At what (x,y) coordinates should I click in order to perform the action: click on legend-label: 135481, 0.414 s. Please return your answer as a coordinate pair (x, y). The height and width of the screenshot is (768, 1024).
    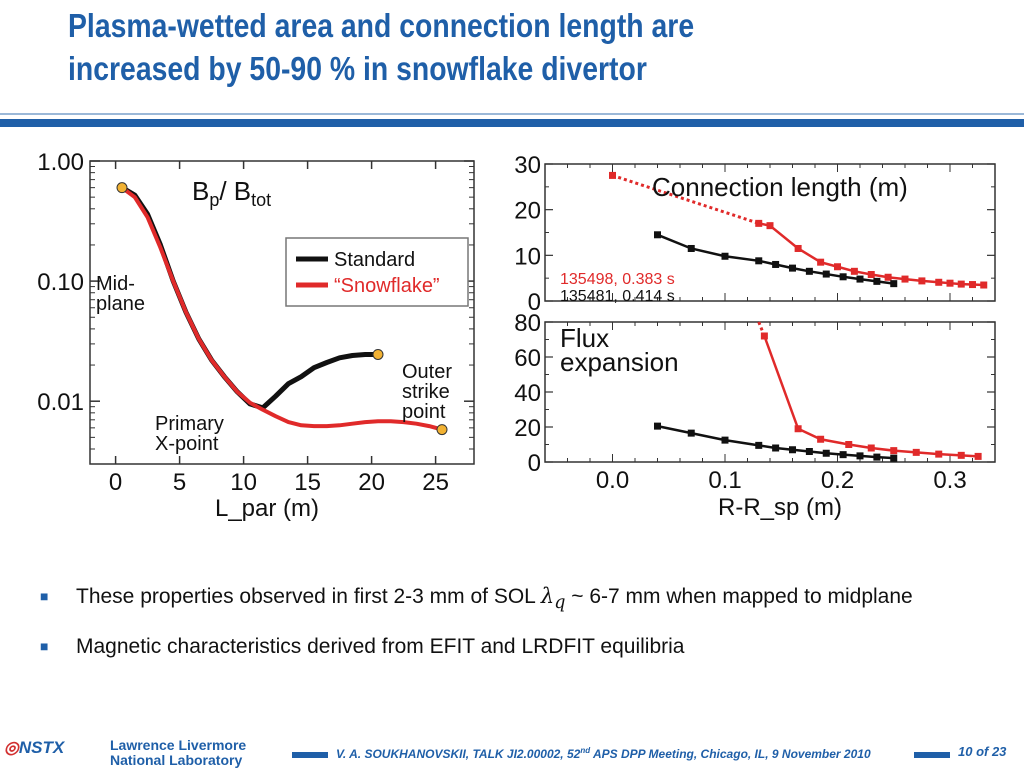
    Looking at the image, I should click on (617, 296).